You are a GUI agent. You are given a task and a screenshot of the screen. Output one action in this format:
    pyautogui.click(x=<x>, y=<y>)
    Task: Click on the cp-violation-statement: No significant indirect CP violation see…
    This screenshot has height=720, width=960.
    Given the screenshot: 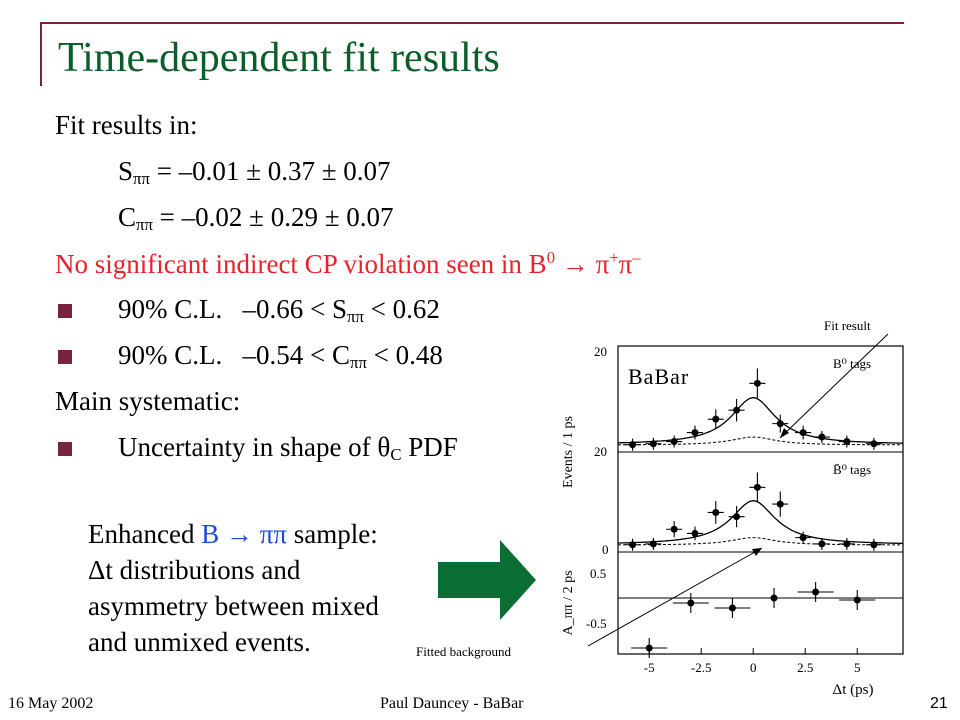 What is the action you would take?
    pyautogui.click(x=348, y=264)
    